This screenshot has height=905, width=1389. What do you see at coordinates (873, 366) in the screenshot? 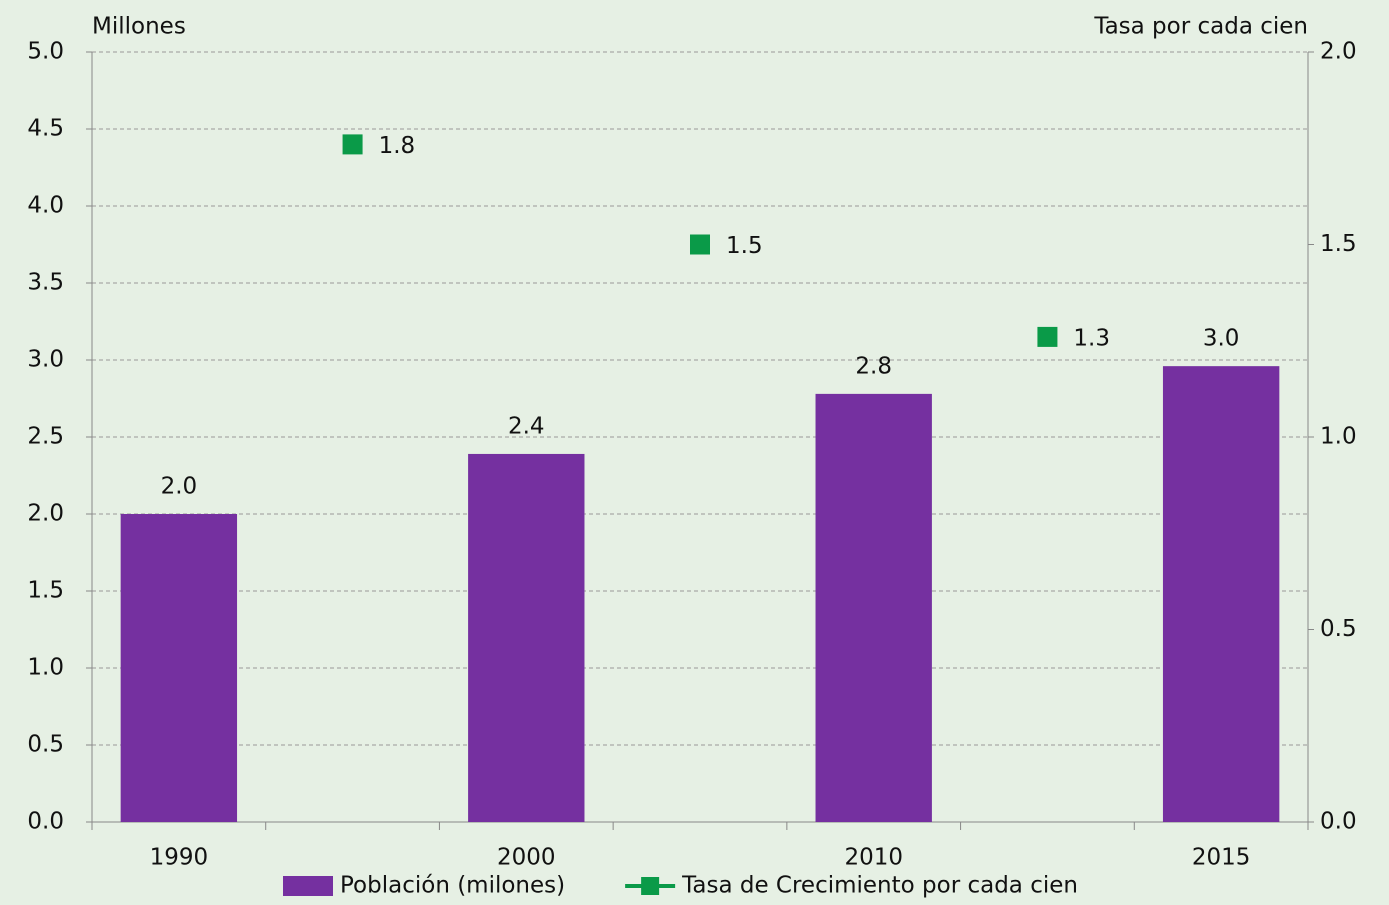
I see `data-label: 2.8` at bounding box center [873, 366].